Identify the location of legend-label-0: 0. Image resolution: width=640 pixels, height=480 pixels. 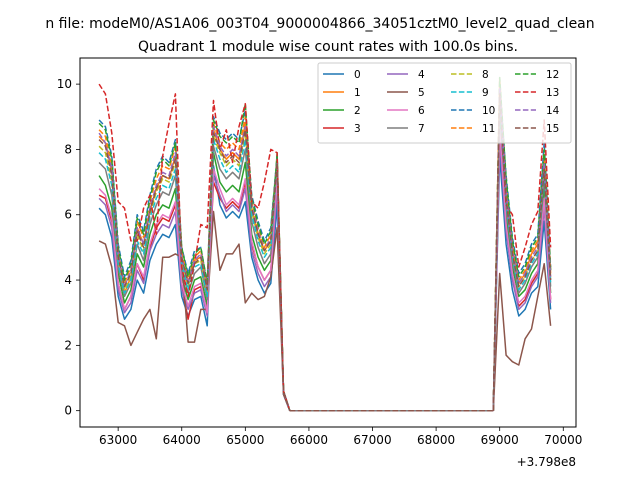
(357, 75).